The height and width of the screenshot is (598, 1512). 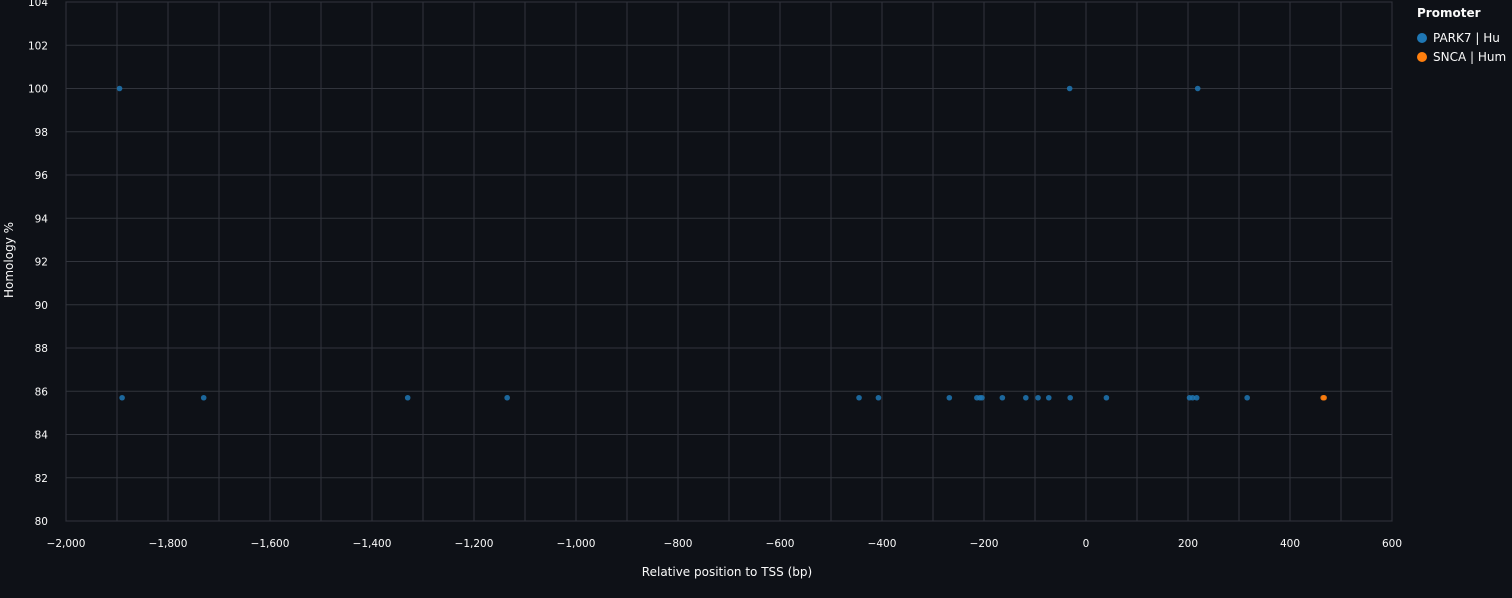 What do you see at coordinates (678, 544) in the screenshot?
I see `x-tick-label: −800` at bounding box center [678, 544].